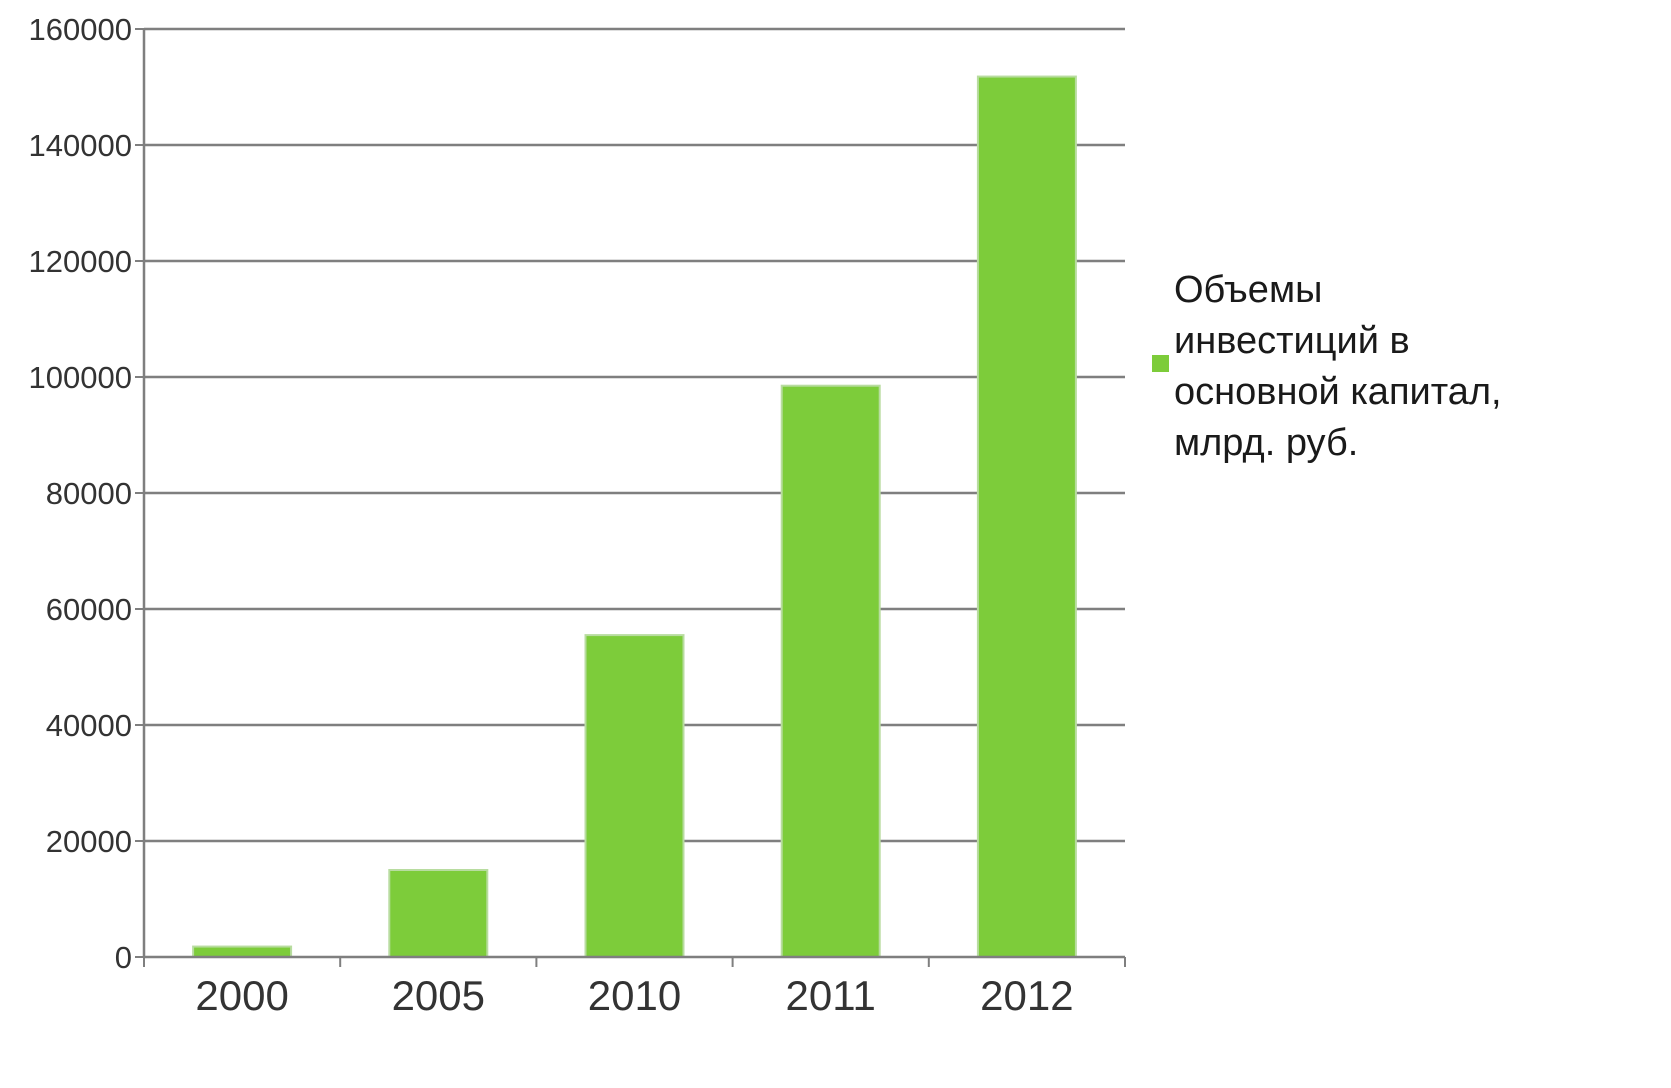 The image size is (1671, 1088). Describe the element at coordinates (80, 29) in the screenshot. I see `y-tick-label: 160000` at that location.